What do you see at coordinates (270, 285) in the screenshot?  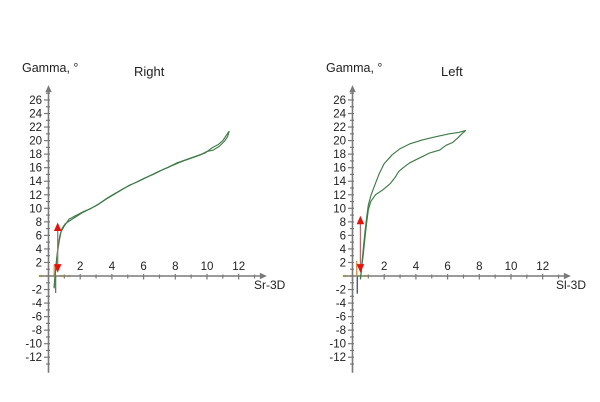 I see `x-axis-title-right-chart: Sr-3D` at bounding box center [270, 285].